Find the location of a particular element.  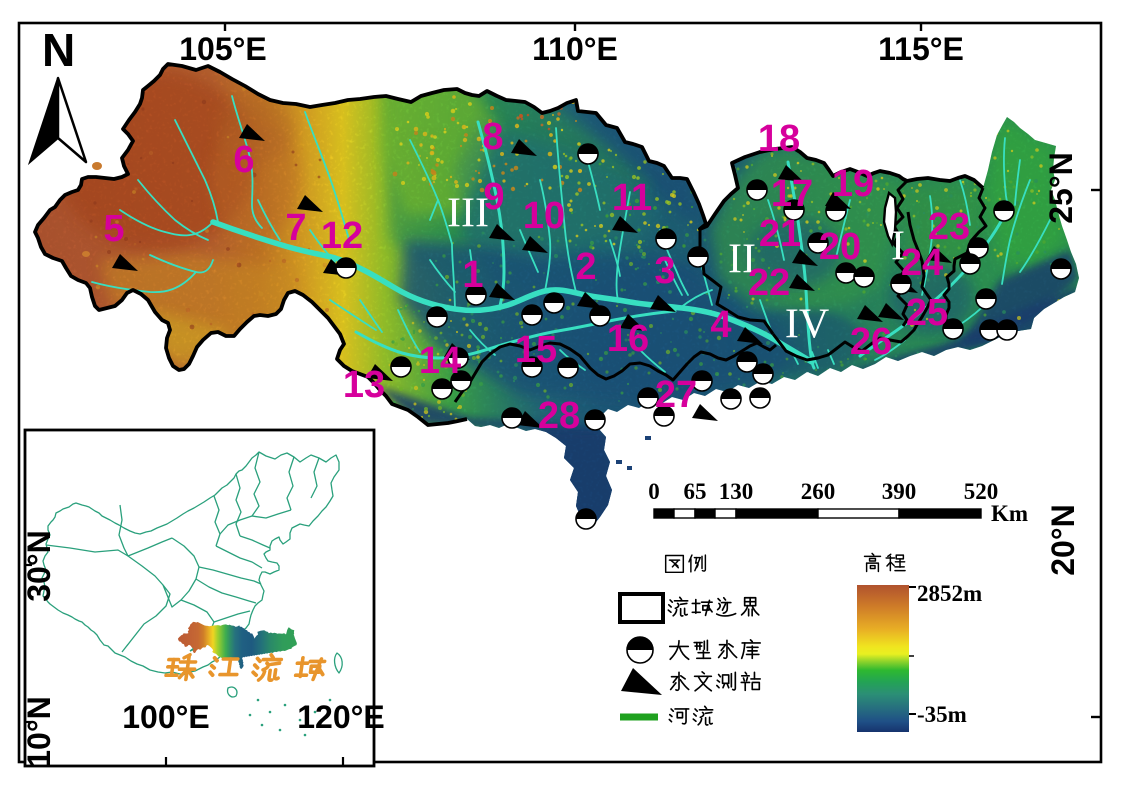

svg-text: 15 is located at coordinates (536, 350).